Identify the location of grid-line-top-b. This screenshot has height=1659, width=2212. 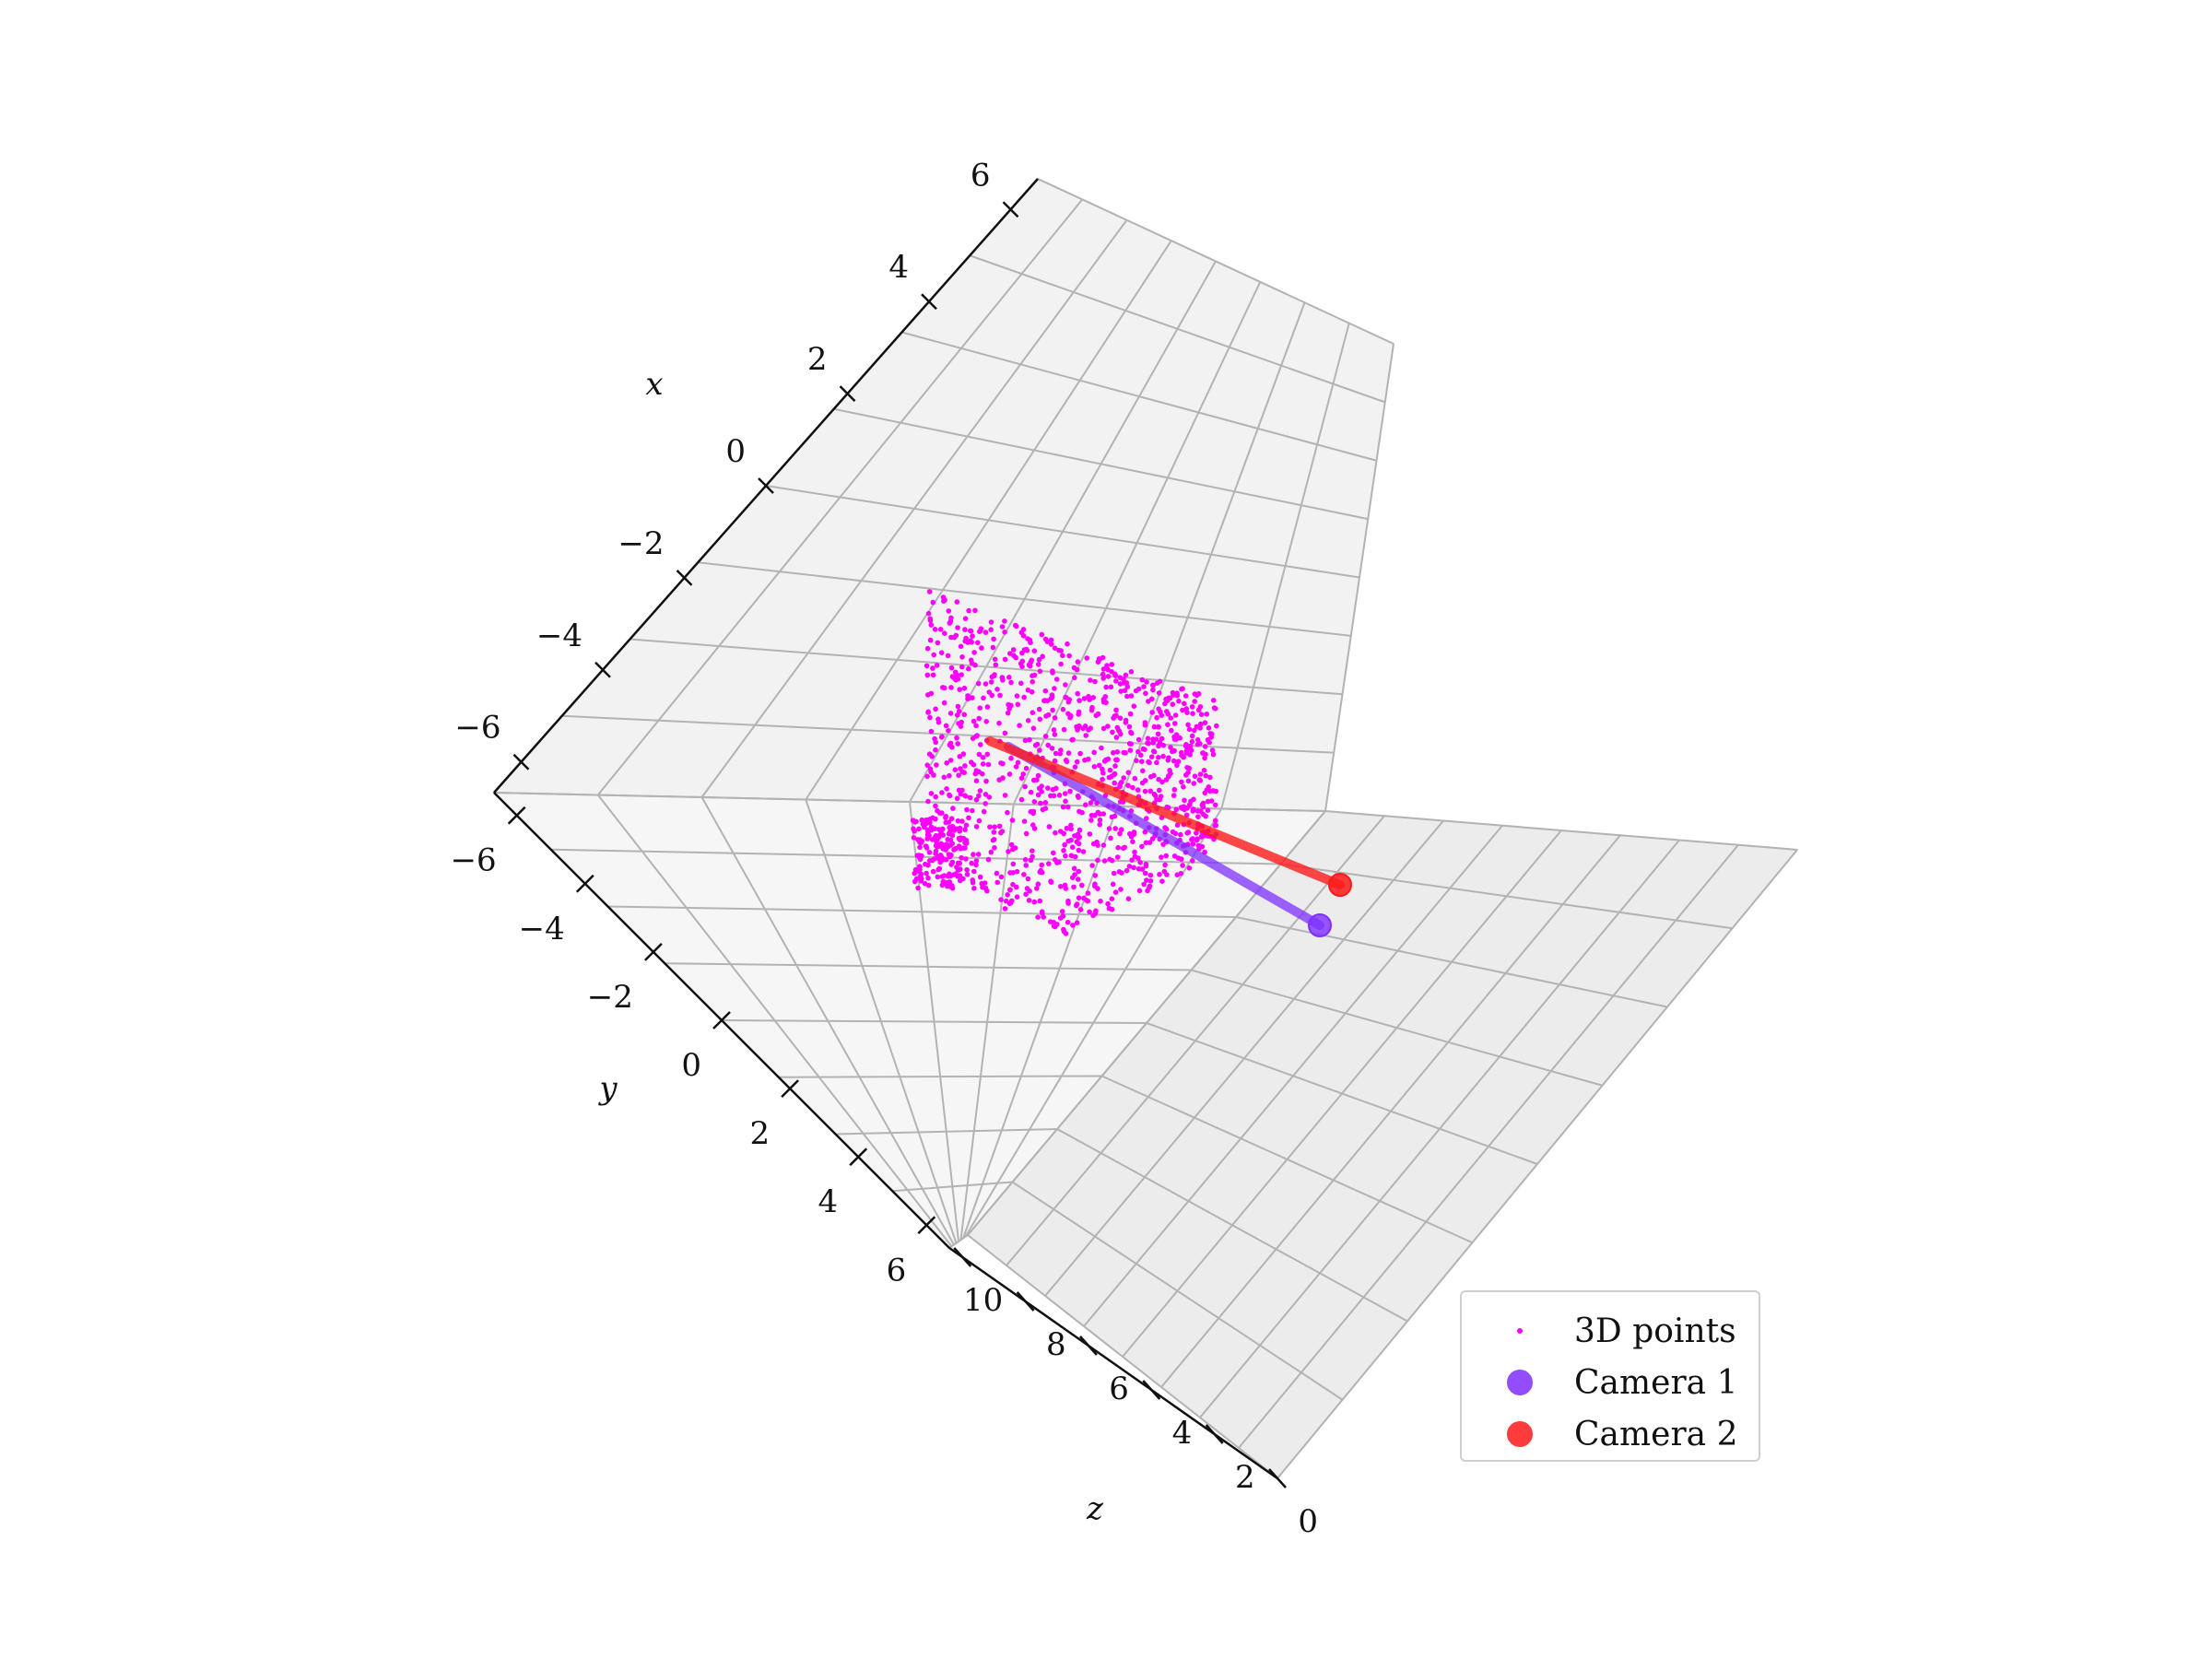
(1285, 566).